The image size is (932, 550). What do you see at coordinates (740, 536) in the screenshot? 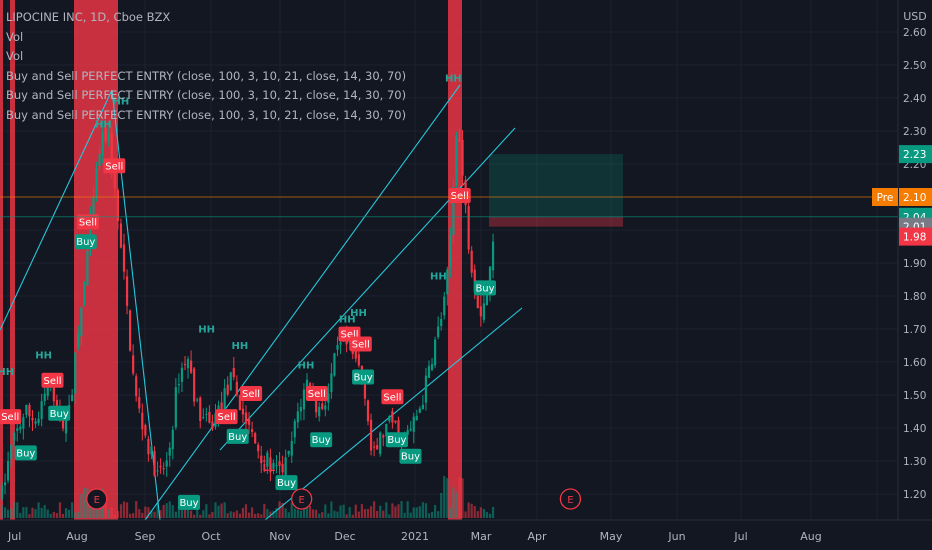
I see `time-label: Jul` at bounding box center [740, 536].